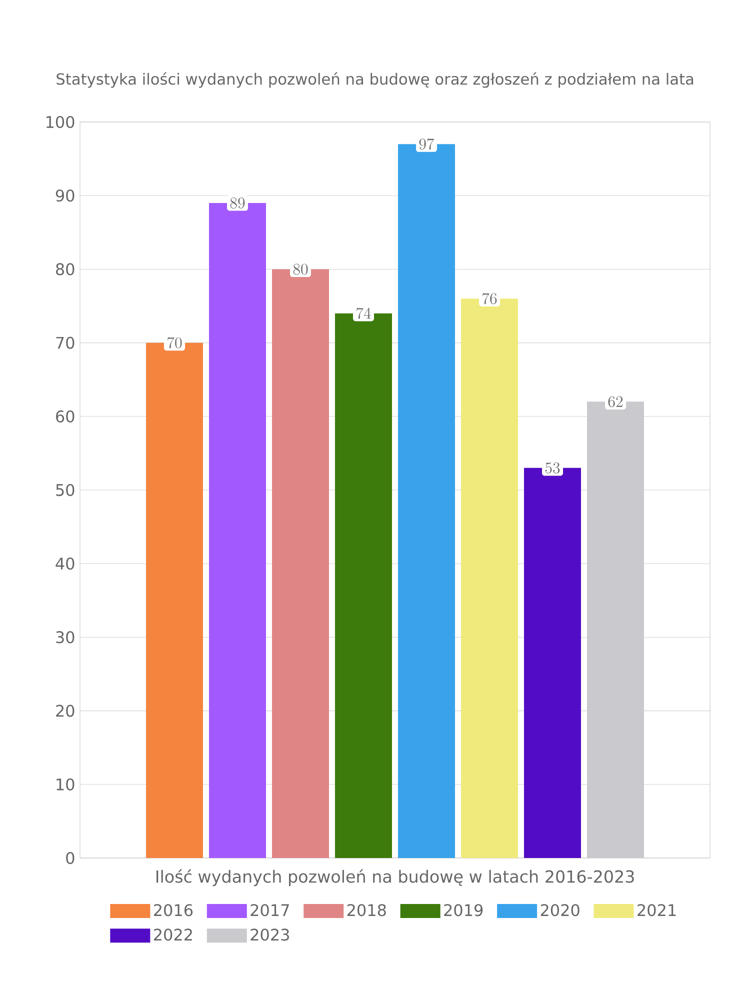  Describe the element at coordinates (426, 144) in the screenshot. I see `data-label: 97` at that location.